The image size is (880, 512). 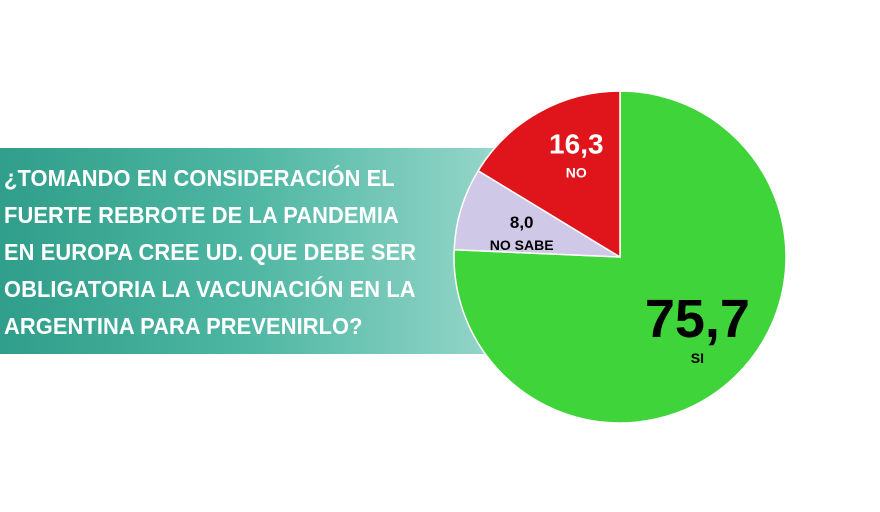 What do you see at coordinates (697, 319) in the screenshot?
I see `slice-value-si: 75,7` at bounding box center [697, 319].